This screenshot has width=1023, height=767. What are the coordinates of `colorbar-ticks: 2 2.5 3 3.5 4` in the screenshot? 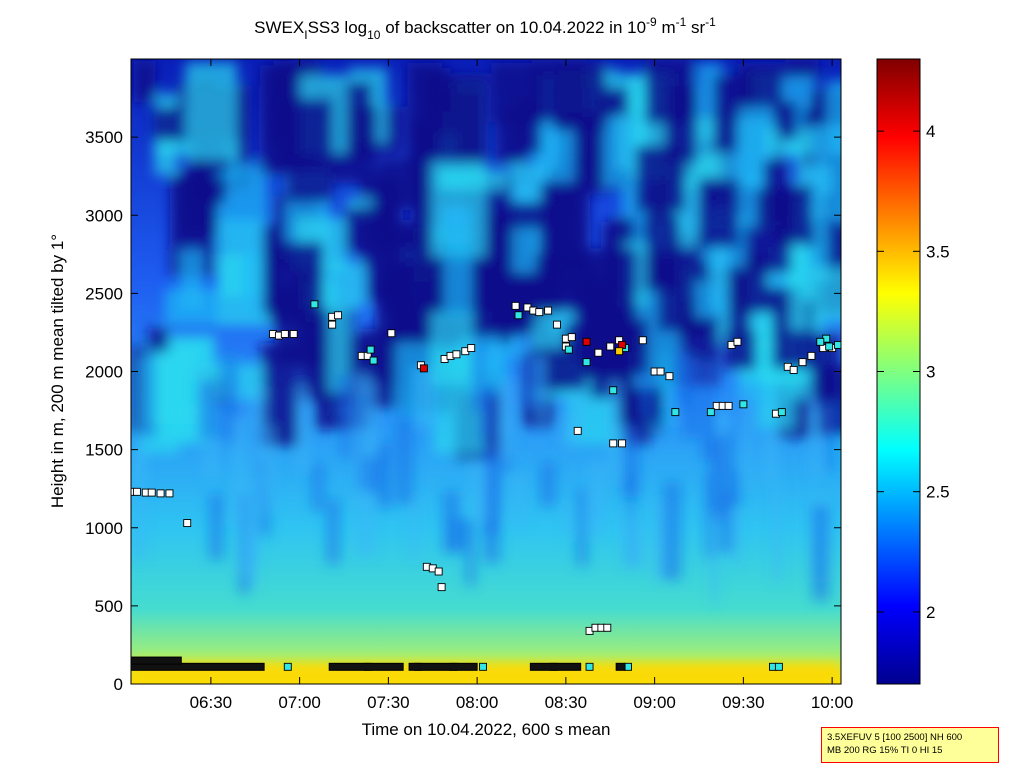 It's located at (913, 372).